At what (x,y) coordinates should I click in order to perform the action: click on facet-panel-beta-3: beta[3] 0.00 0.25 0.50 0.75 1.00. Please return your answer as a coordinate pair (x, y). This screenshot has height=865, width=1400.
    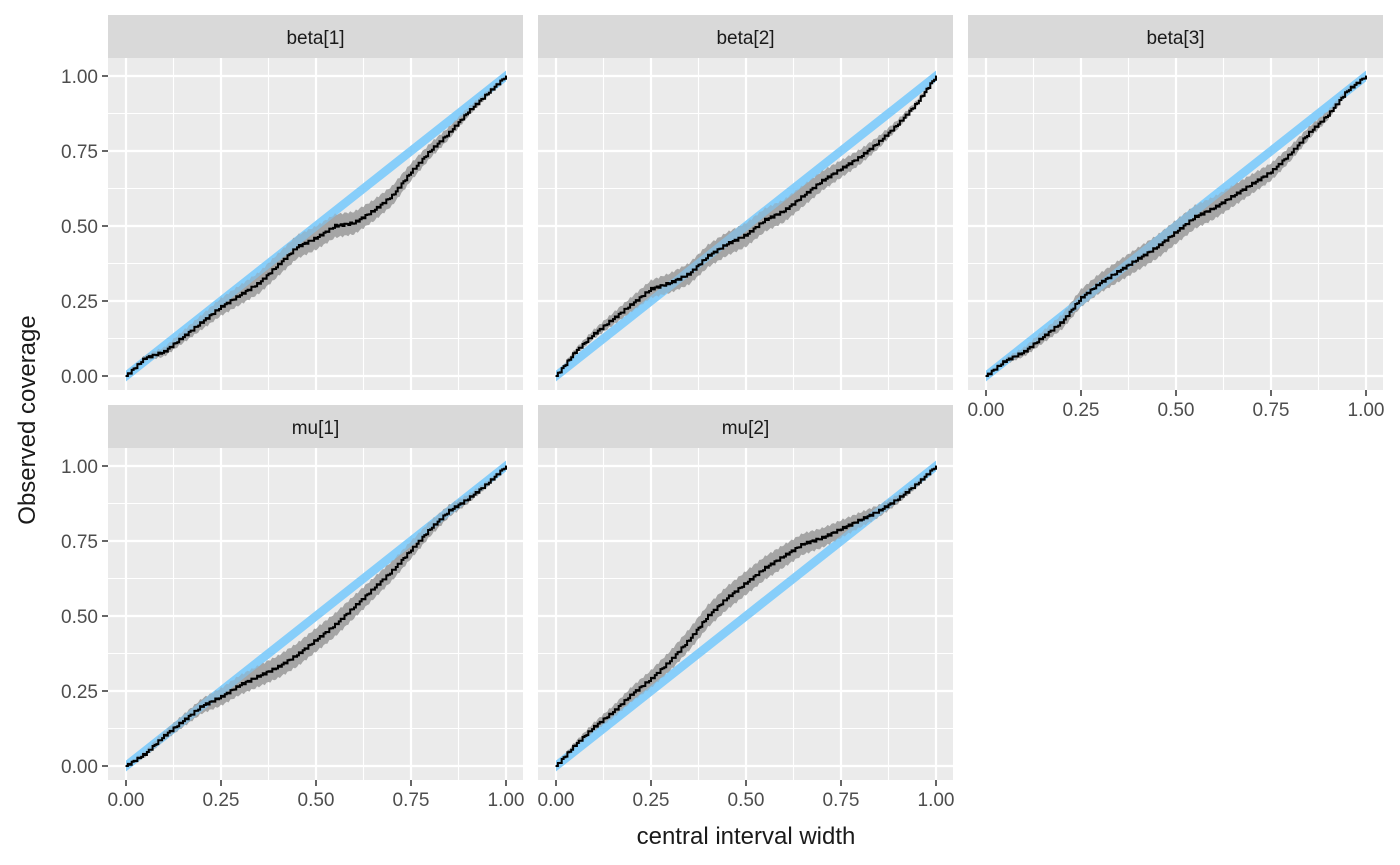
    Looking at the image, I should click on (1176, 218).